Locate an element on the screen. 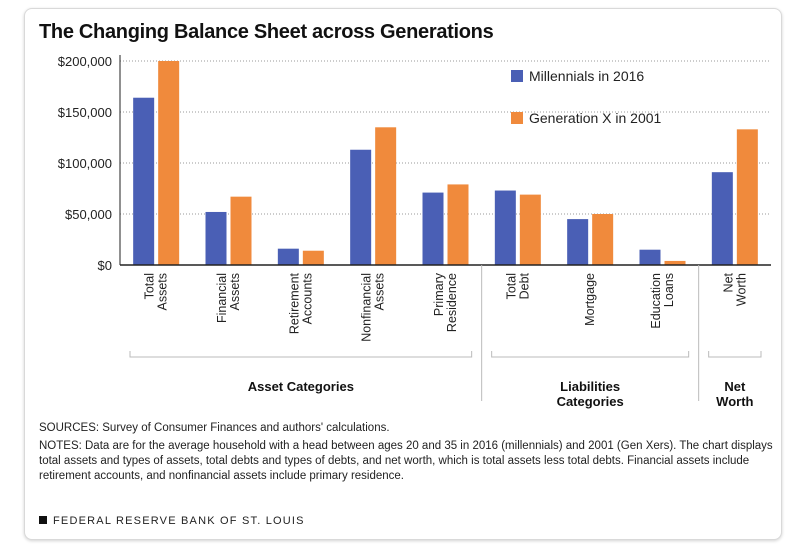 The height and width of the screenshot is (548, 800). x-tick-label: EducationLoans is located at coordinates (662, 301).